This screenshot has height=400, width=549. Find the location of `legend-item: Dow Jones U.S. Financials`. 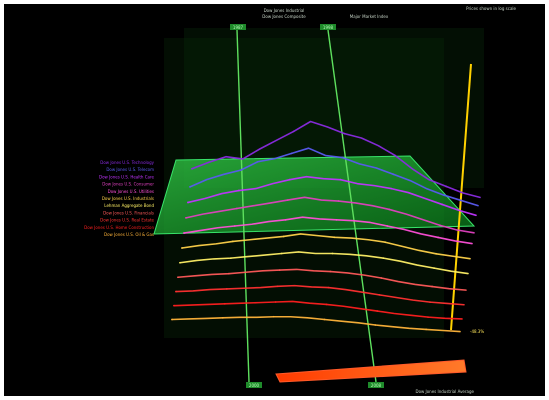

legend-item: Dow Jones U.S. Financials is located at coordinates (128, 212).